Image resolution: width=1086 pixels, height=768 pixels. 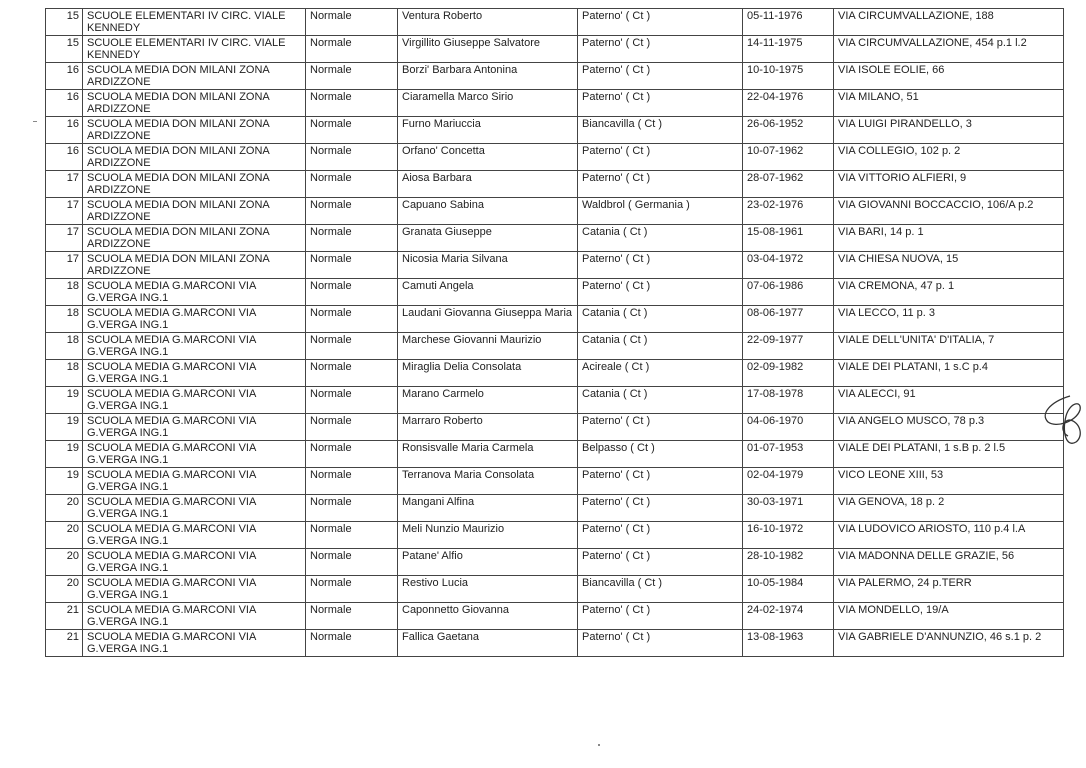 What do you see at coordinates (948, 22) in the screenshot?
I see `address-cell: VIA CIRCUMVALLAZIONE, 188` at bounding box center [948, 22].